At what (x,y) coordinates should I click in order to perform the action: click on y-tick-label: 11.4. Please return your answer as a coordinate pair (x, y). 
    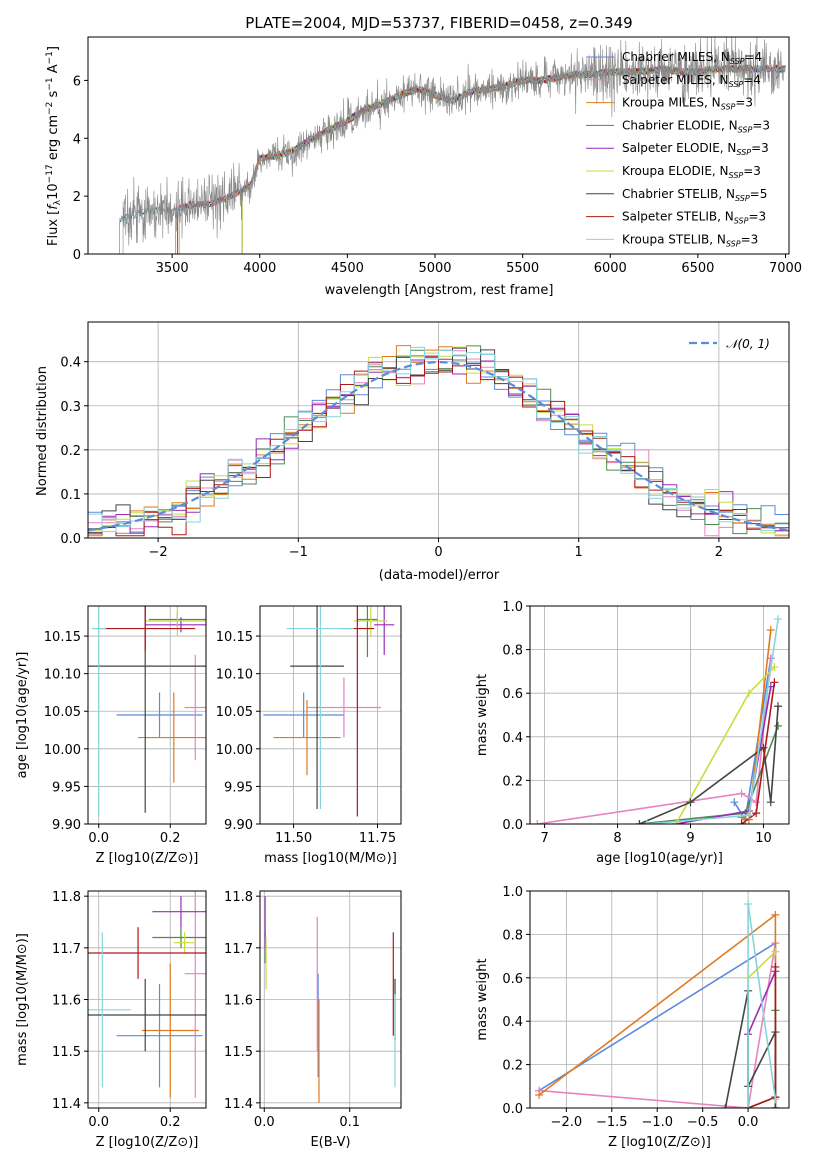
    Looking at the image, I should click on (238, 1104).